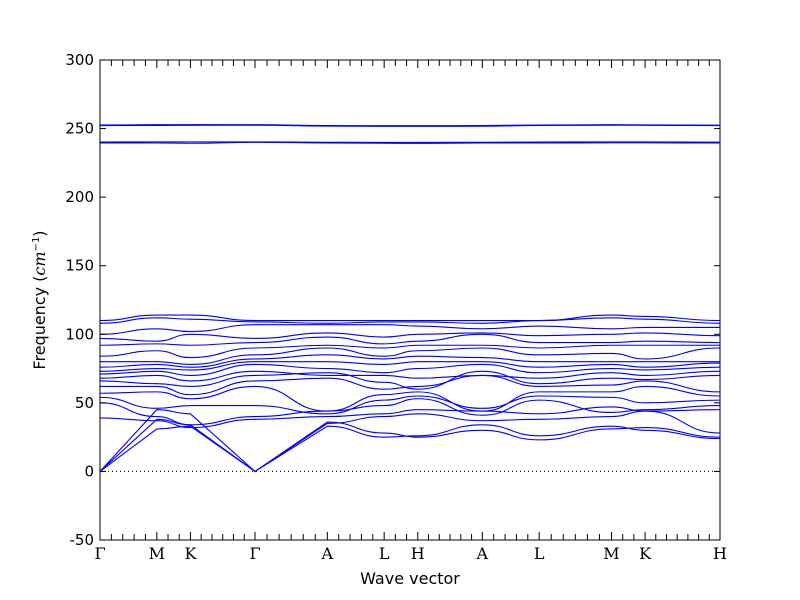 This screenshot has width=800, height=600. I want to click on y-tick-label: 100, so click(79, 334).